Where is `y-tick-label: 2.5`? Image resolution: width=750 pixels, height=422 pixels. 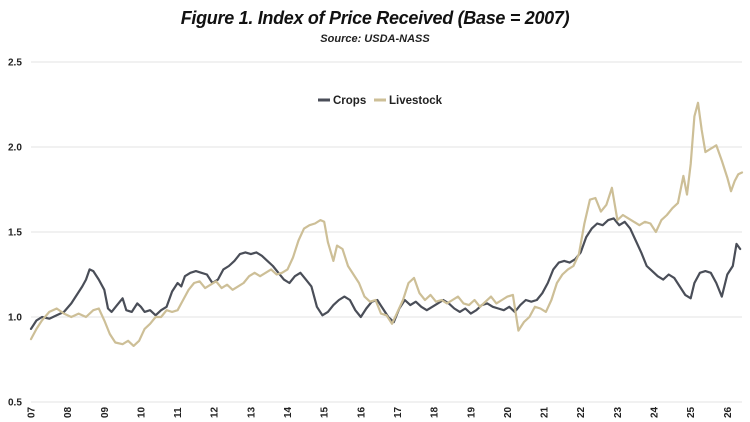
y-tick-label: 2.5 is located at coordinates (15, 63).